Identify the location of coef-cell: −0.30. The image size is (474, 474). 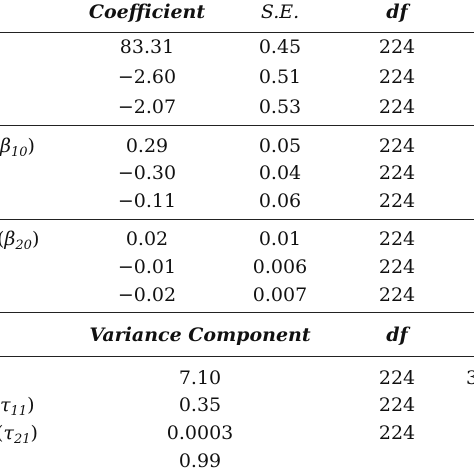
(147, 173).